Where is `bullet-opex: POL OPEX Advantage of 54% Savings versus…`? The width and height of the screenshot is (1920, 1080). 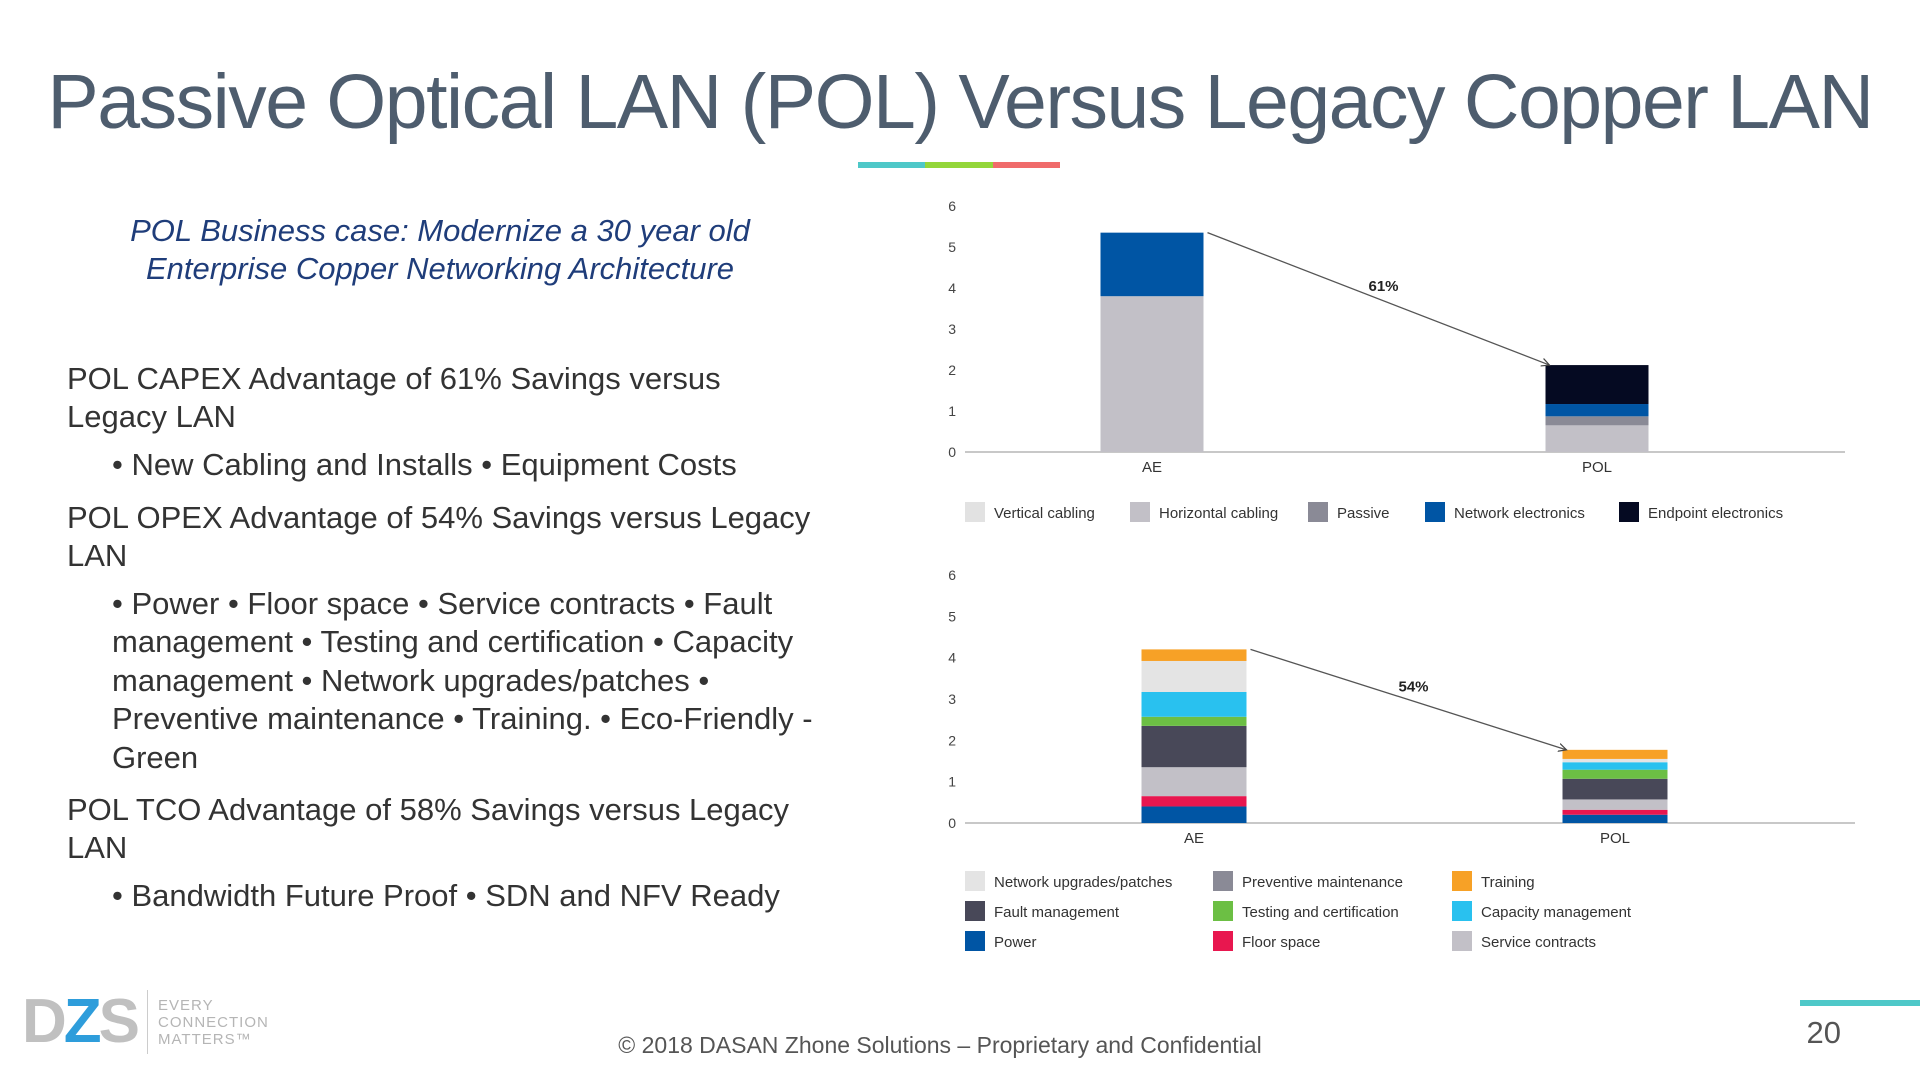
bullet-opex: POL OPEX Advantage of 54% Savings versus… is located at coordinates (439, 536).